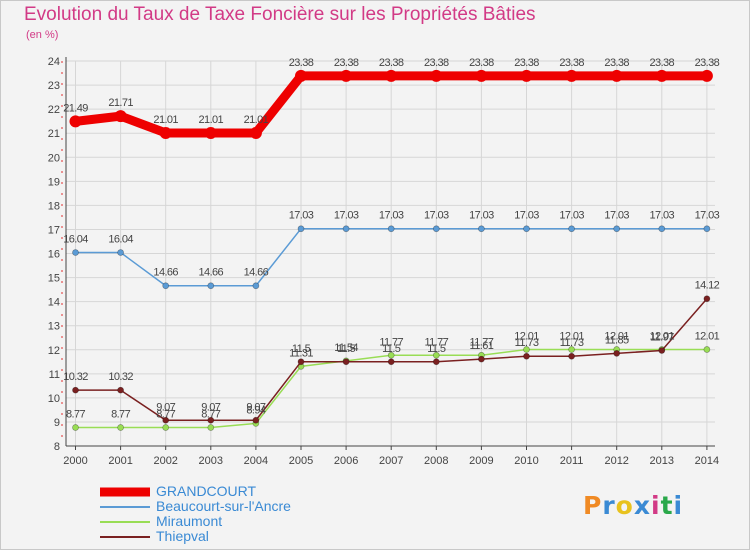 The image size is (750, 550). I want to click on x-tick-label: 2005, so click(301, 461).